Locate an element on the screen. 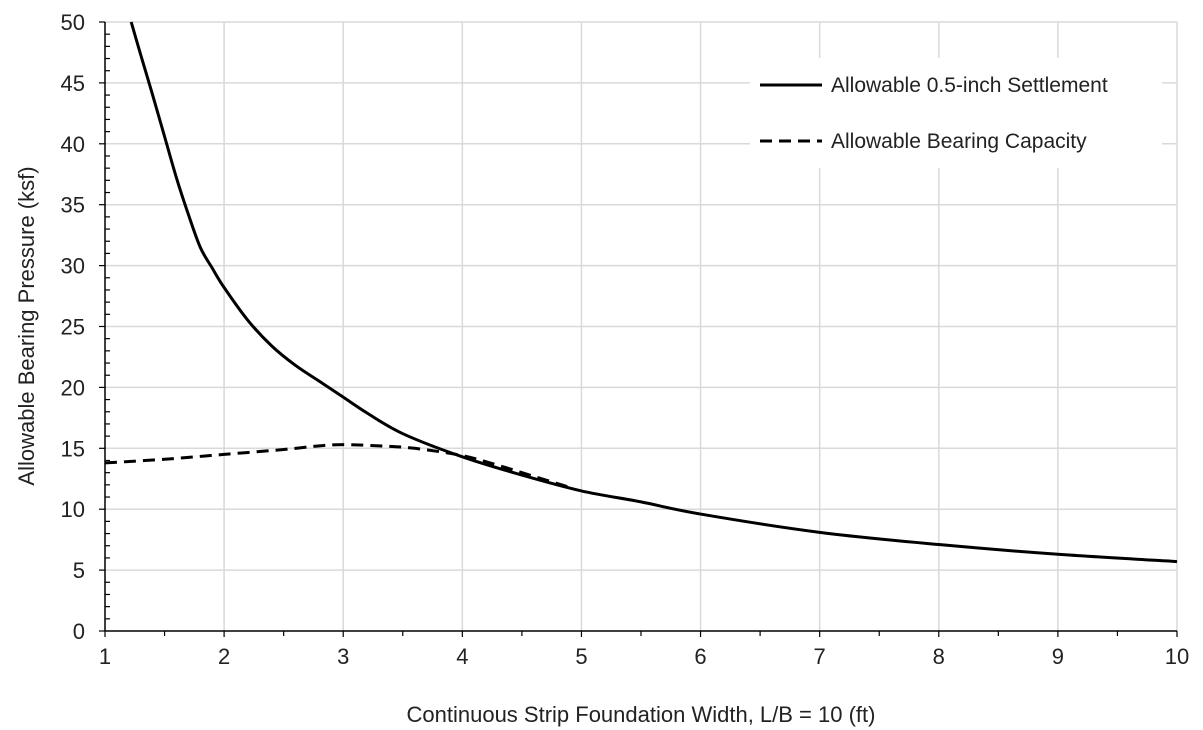 This screenshot has height=730, width=1203. legend-label-bearing-capacity: Allowable Bearing Capacity is located at coordinates (959, 141).